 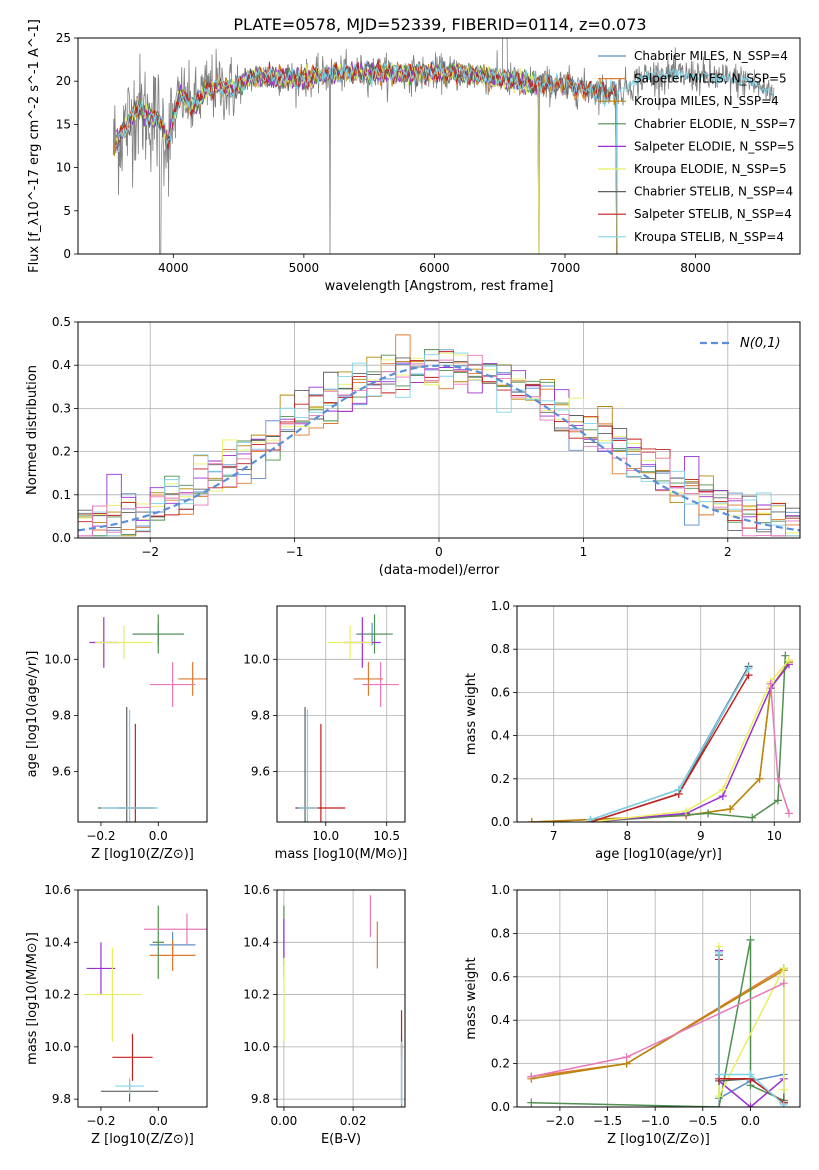 What do you see at coordinates (702, 1121) in the screenshot?
I see `x-tick-label: −0.5` at bounding box center [702, 1121].